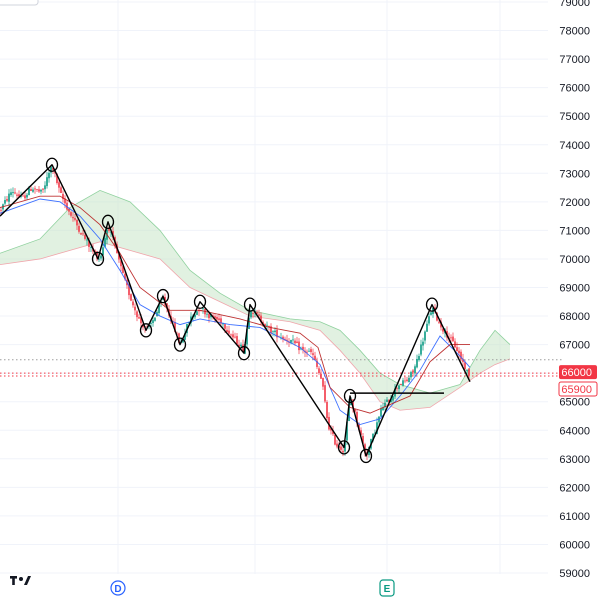  I want to click on price-label: 65900, so click(578, 389).